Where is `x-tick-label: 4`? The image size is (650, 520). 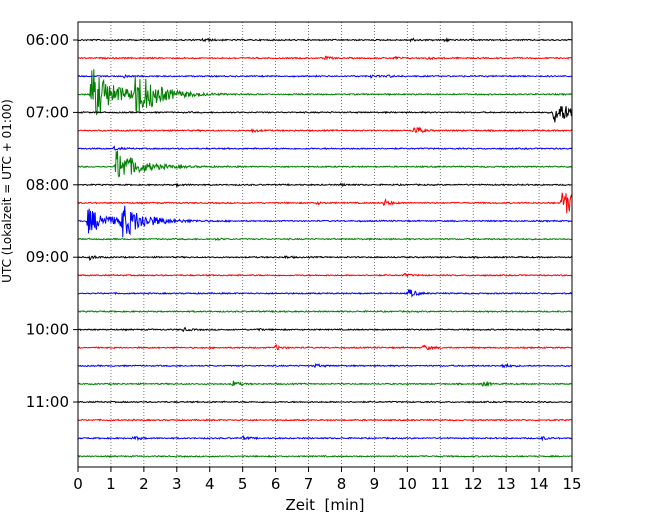
x-tick-label: 4 is located at coordinates (210, 484).